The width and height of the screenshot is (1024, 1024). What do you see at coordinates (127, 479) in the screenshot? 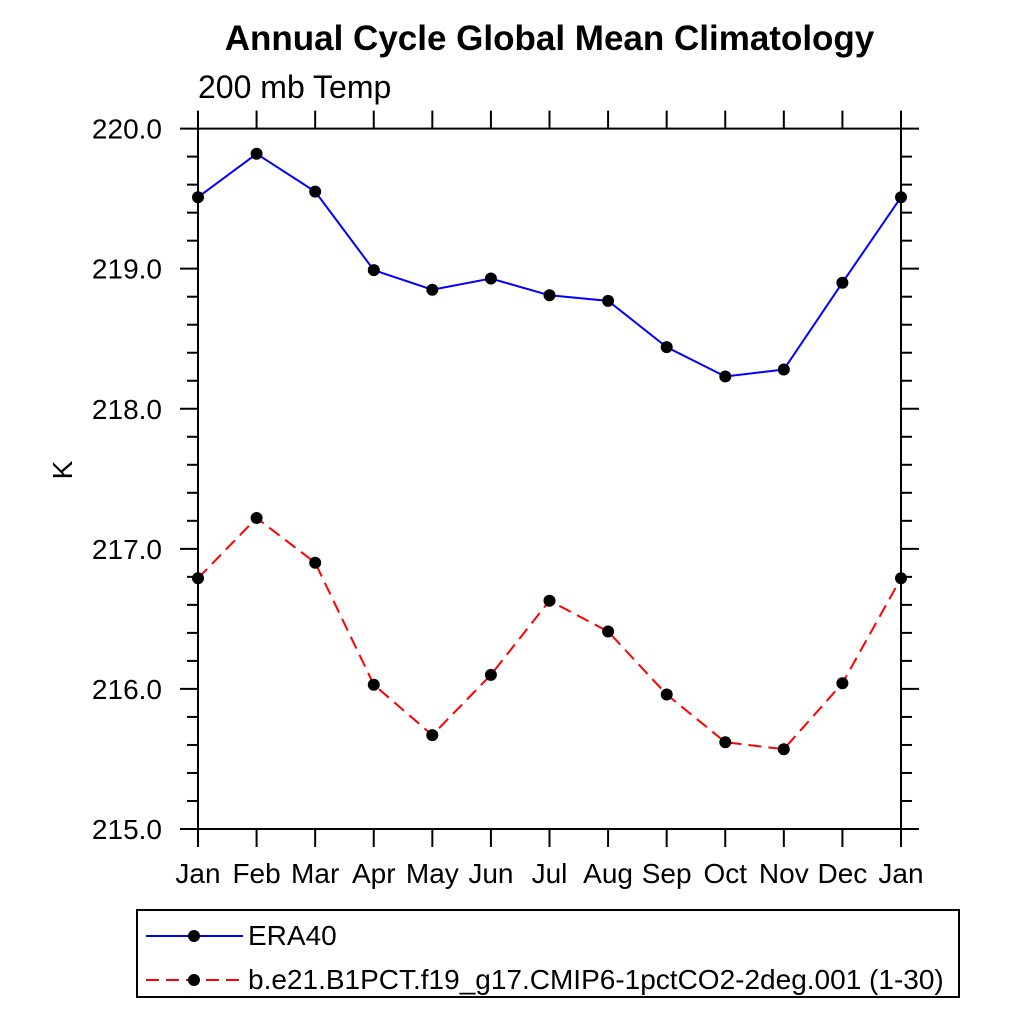
I see `y-tick-labels: 215.0 216.0 217.0 218.0 219.0 220.0` at bounding box center [127, 479].